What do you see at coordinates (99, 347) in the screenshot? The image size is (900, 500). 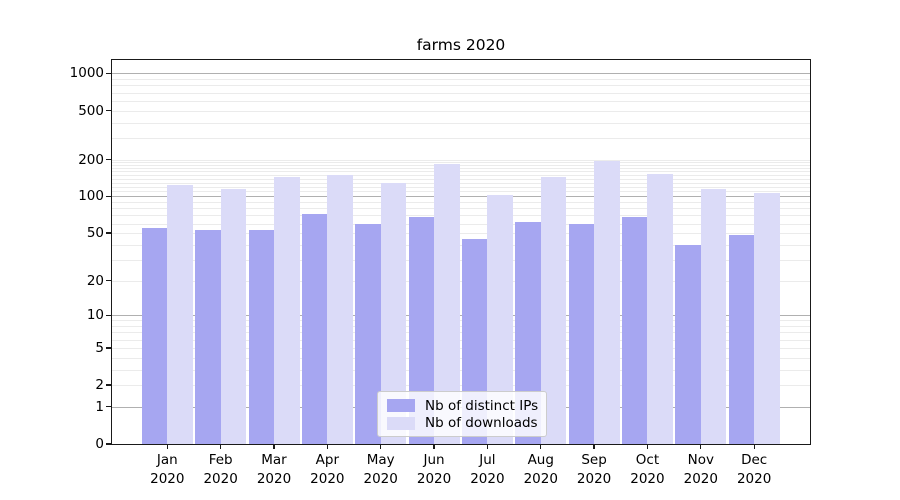 I see `y-tick-label-5: 5` at bounding box center [99, 347].